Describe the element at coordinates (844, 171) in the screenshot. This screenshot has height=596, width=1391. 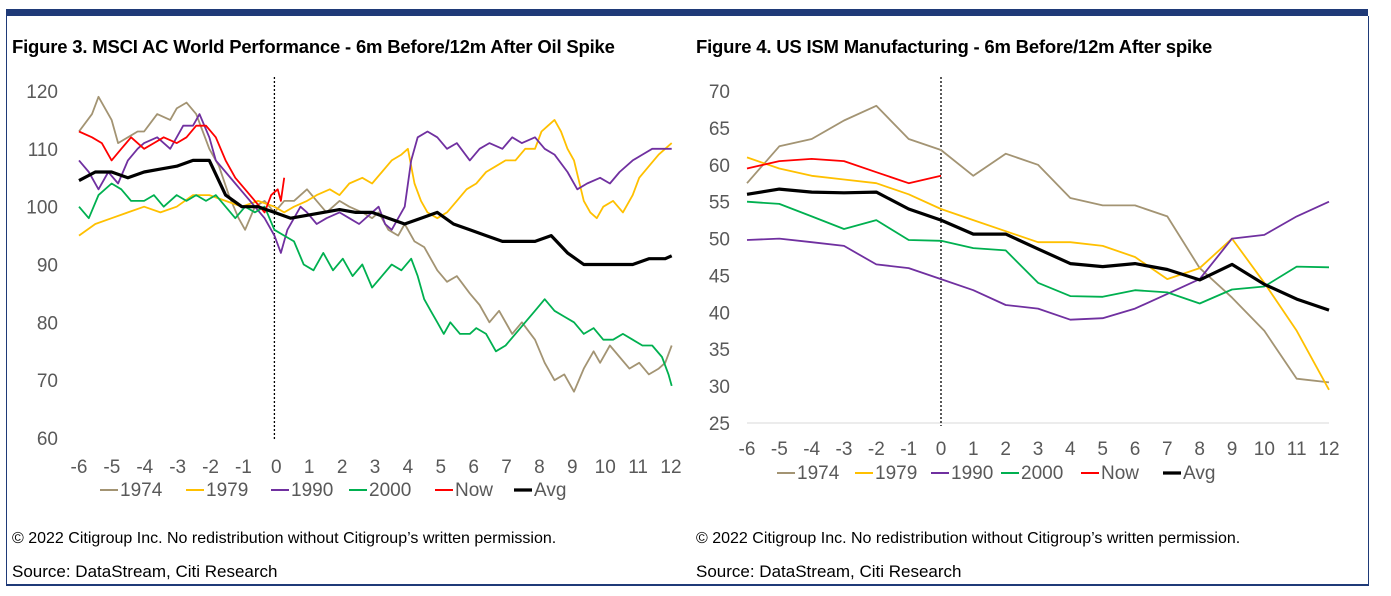
I see `fig4-series-now` at that location.